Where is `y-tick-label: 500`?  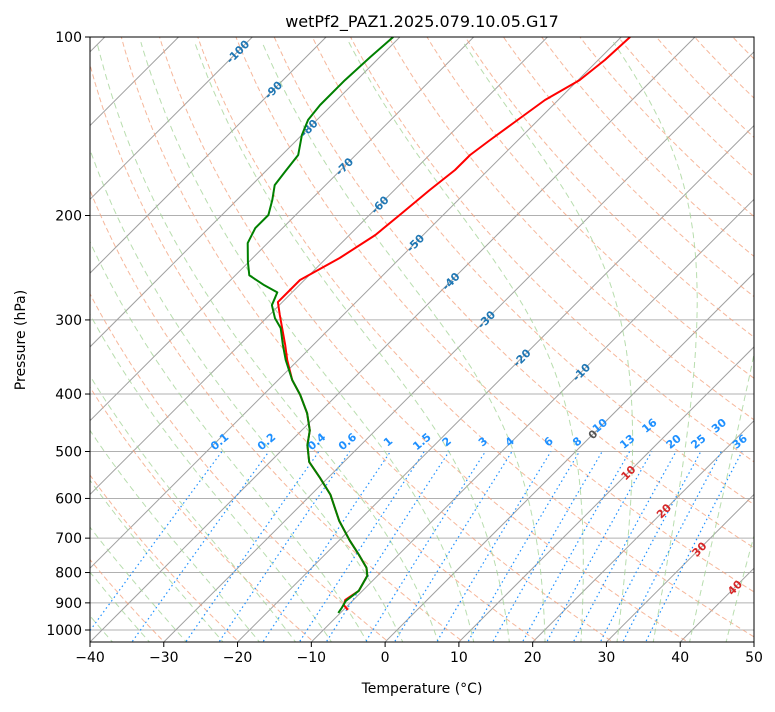
y-tick-label: 500 is located at coordinates (68, 452).